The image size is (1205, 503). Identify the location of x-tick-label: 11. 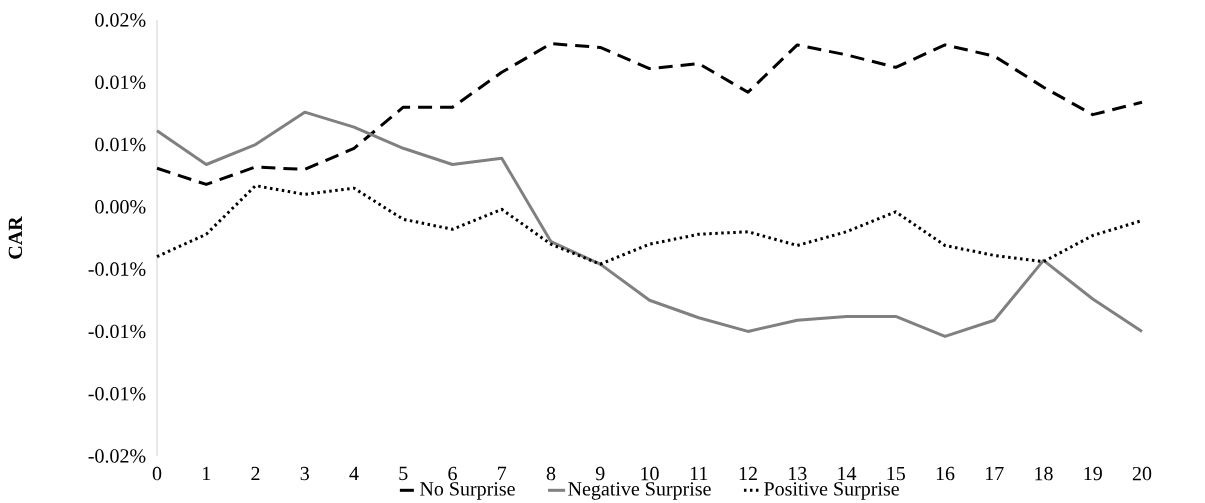
(699, 473).